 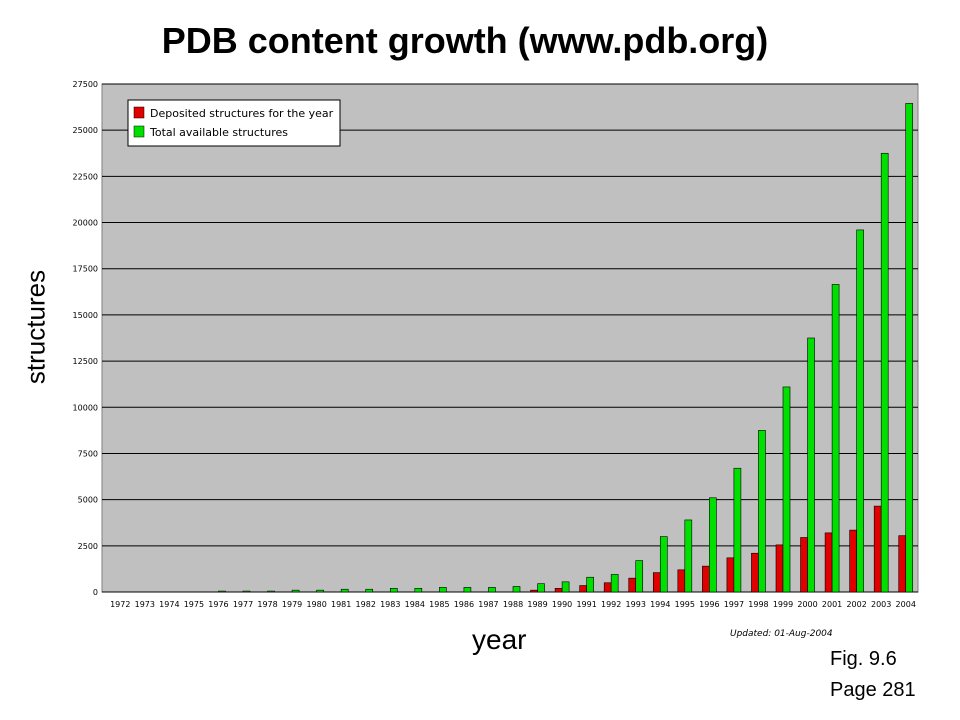 What do you see at coordinates (881, 604) in the screenshot?
I see `x-tick-label: 2003` at bounding box center [881, 604].